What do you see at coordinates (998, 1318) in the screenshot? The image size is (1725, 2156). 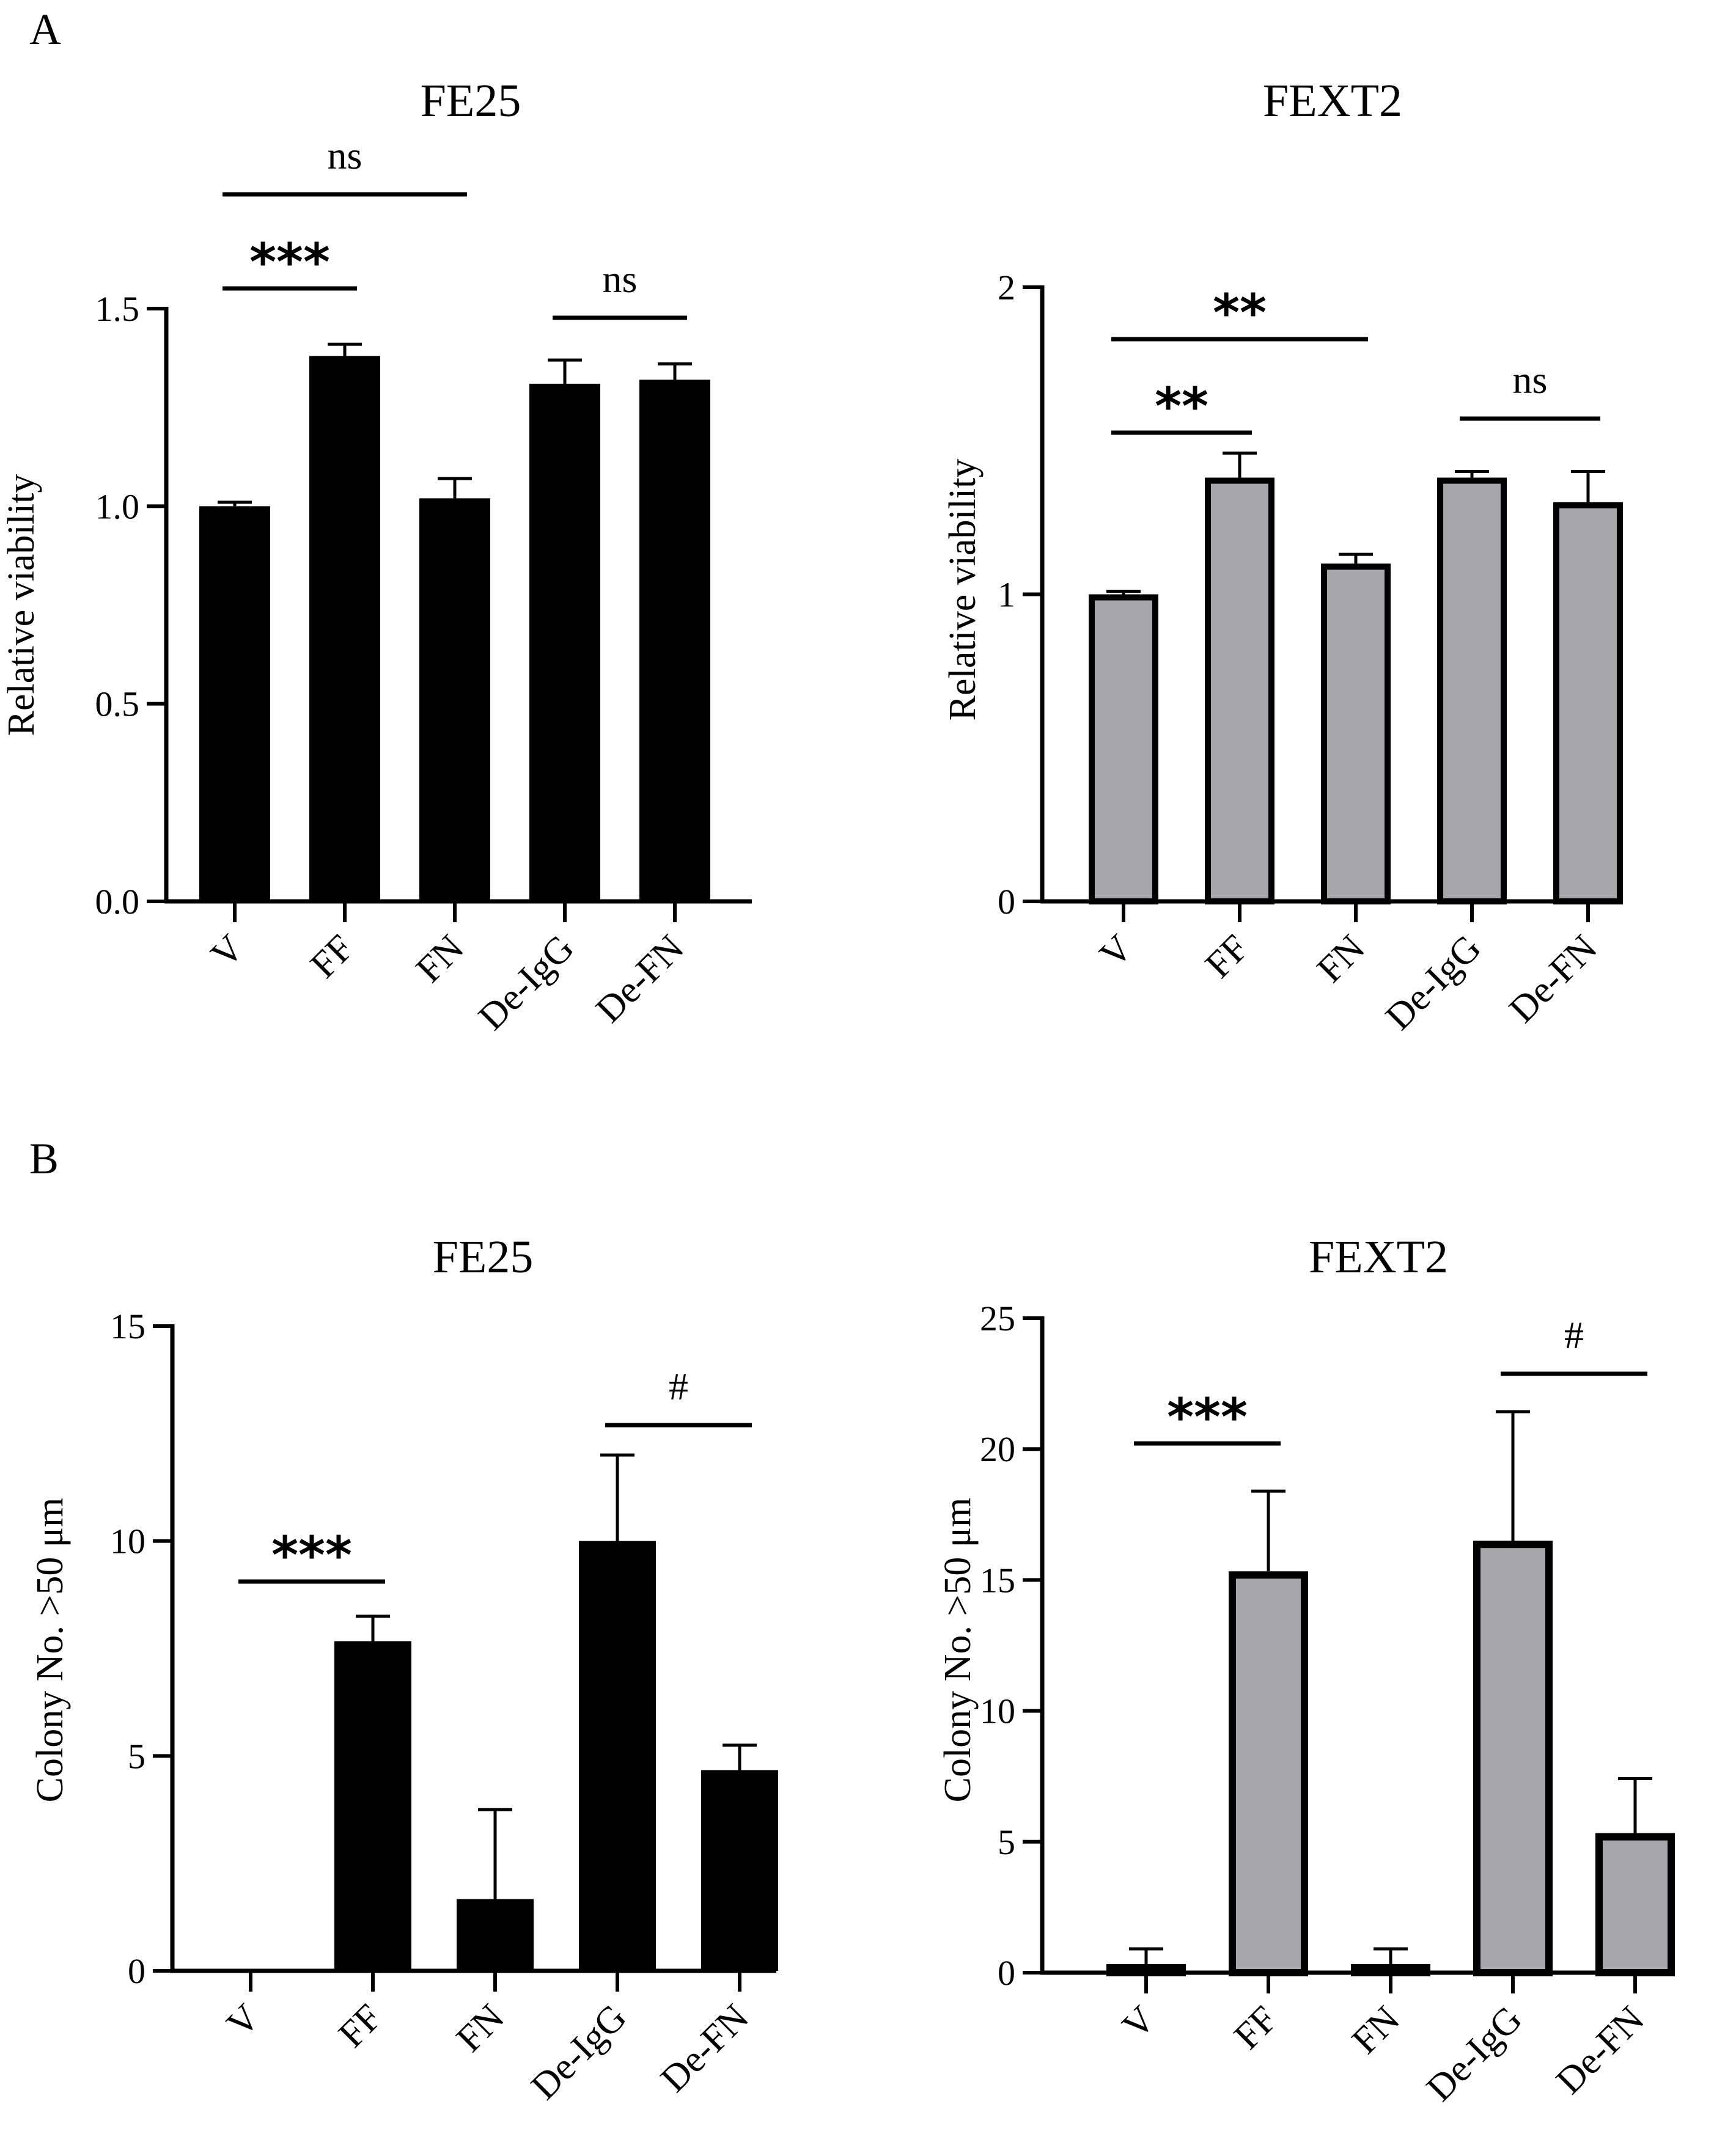 I see `y-tick-label: 25` at bounding box center [998, 1318].